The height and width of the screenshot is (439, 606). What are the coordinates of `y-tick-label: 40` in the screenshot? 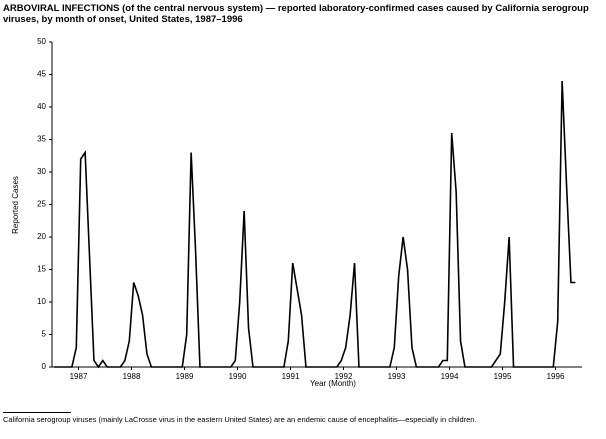 It's located at (41, 106).